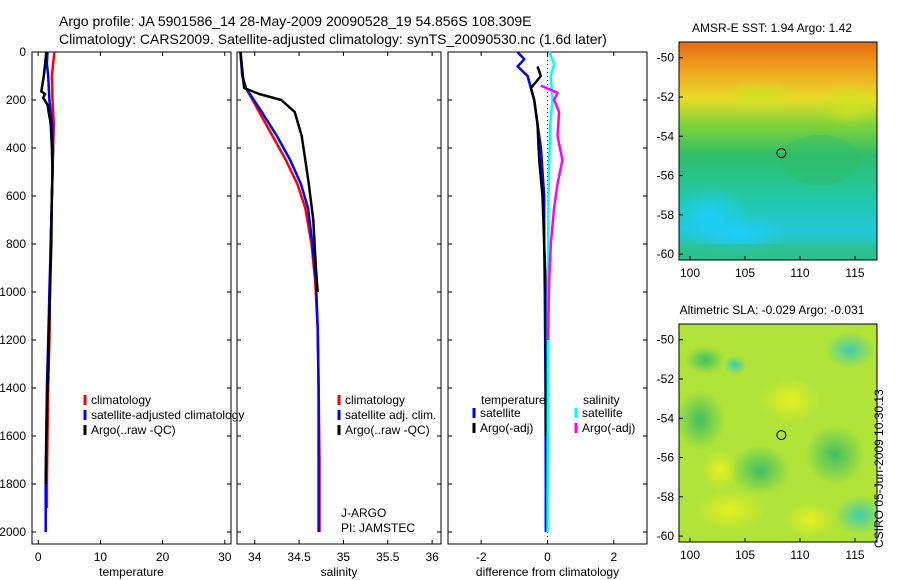  Describe the element at coordinates (745, 555) in the screenshot. I see `sla-xtick-label: 105` at that location.